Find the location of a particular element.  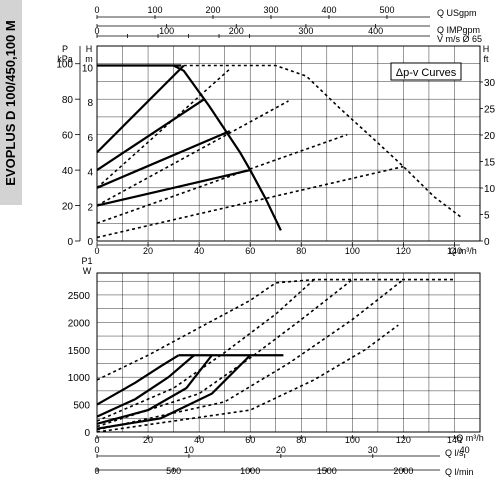

legend-box: Δp-v Curves is located at coordinates (426, 71).